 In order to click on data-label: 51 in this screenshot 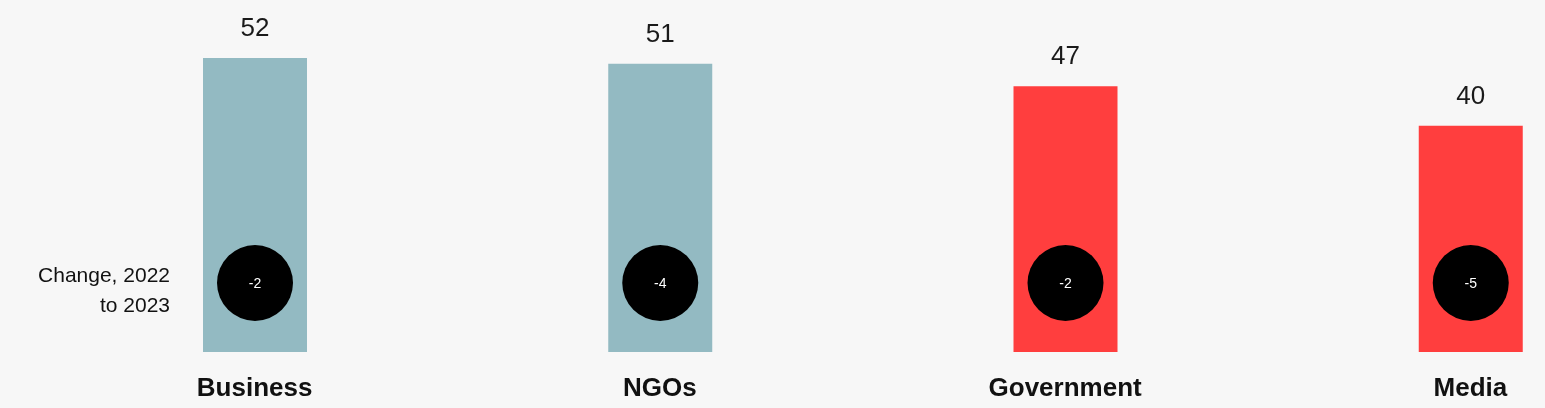, I will do `click(660, 32)`.